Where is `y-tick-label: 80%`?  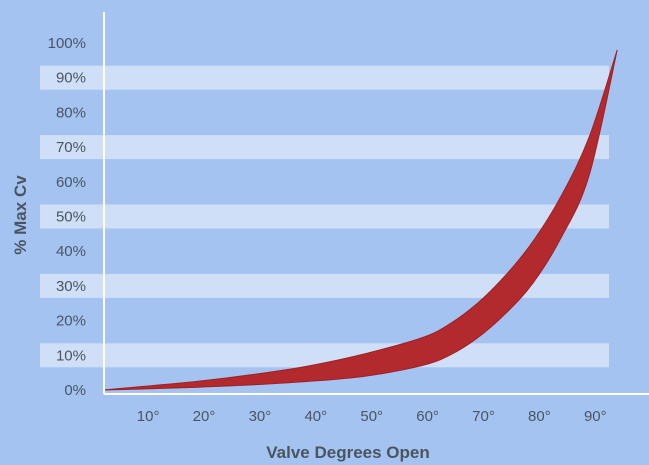
y-tick-label: 80% is located at coordinates (71, 112).